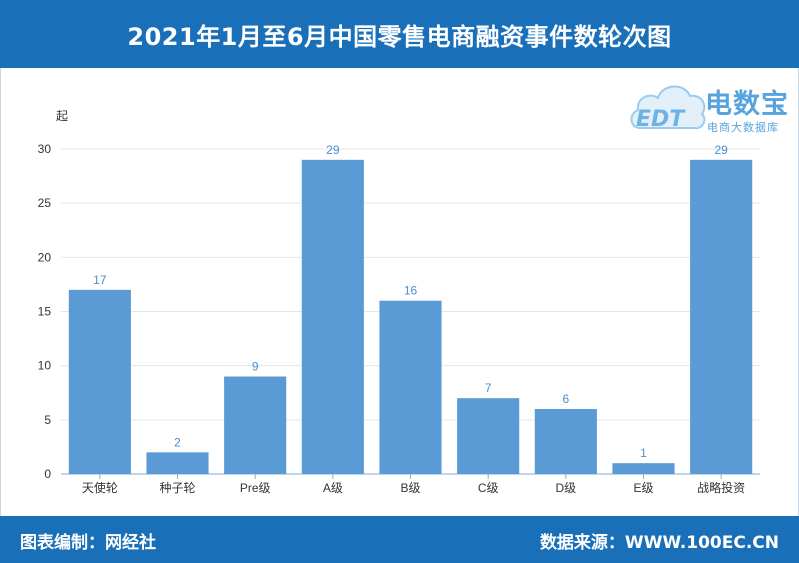  Describe the element at coordinates (743, 127) in the screenshot. I see `logo-subtitle: 电商大数据库` at that location.